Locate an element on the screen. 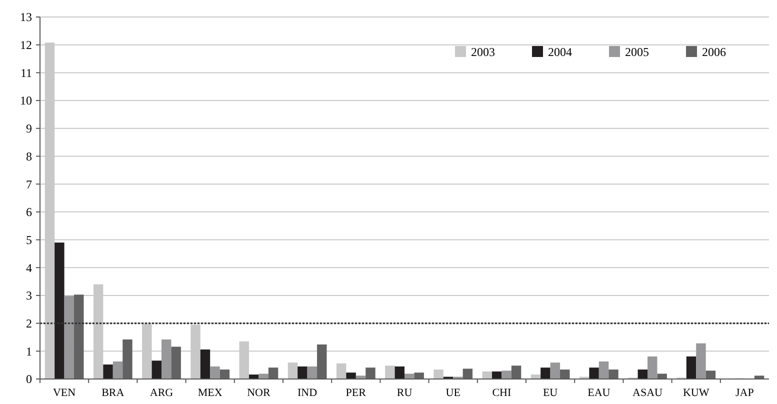 The image size is (777, 404). x-tick-label: KUW is located at coordinates (696, 393).